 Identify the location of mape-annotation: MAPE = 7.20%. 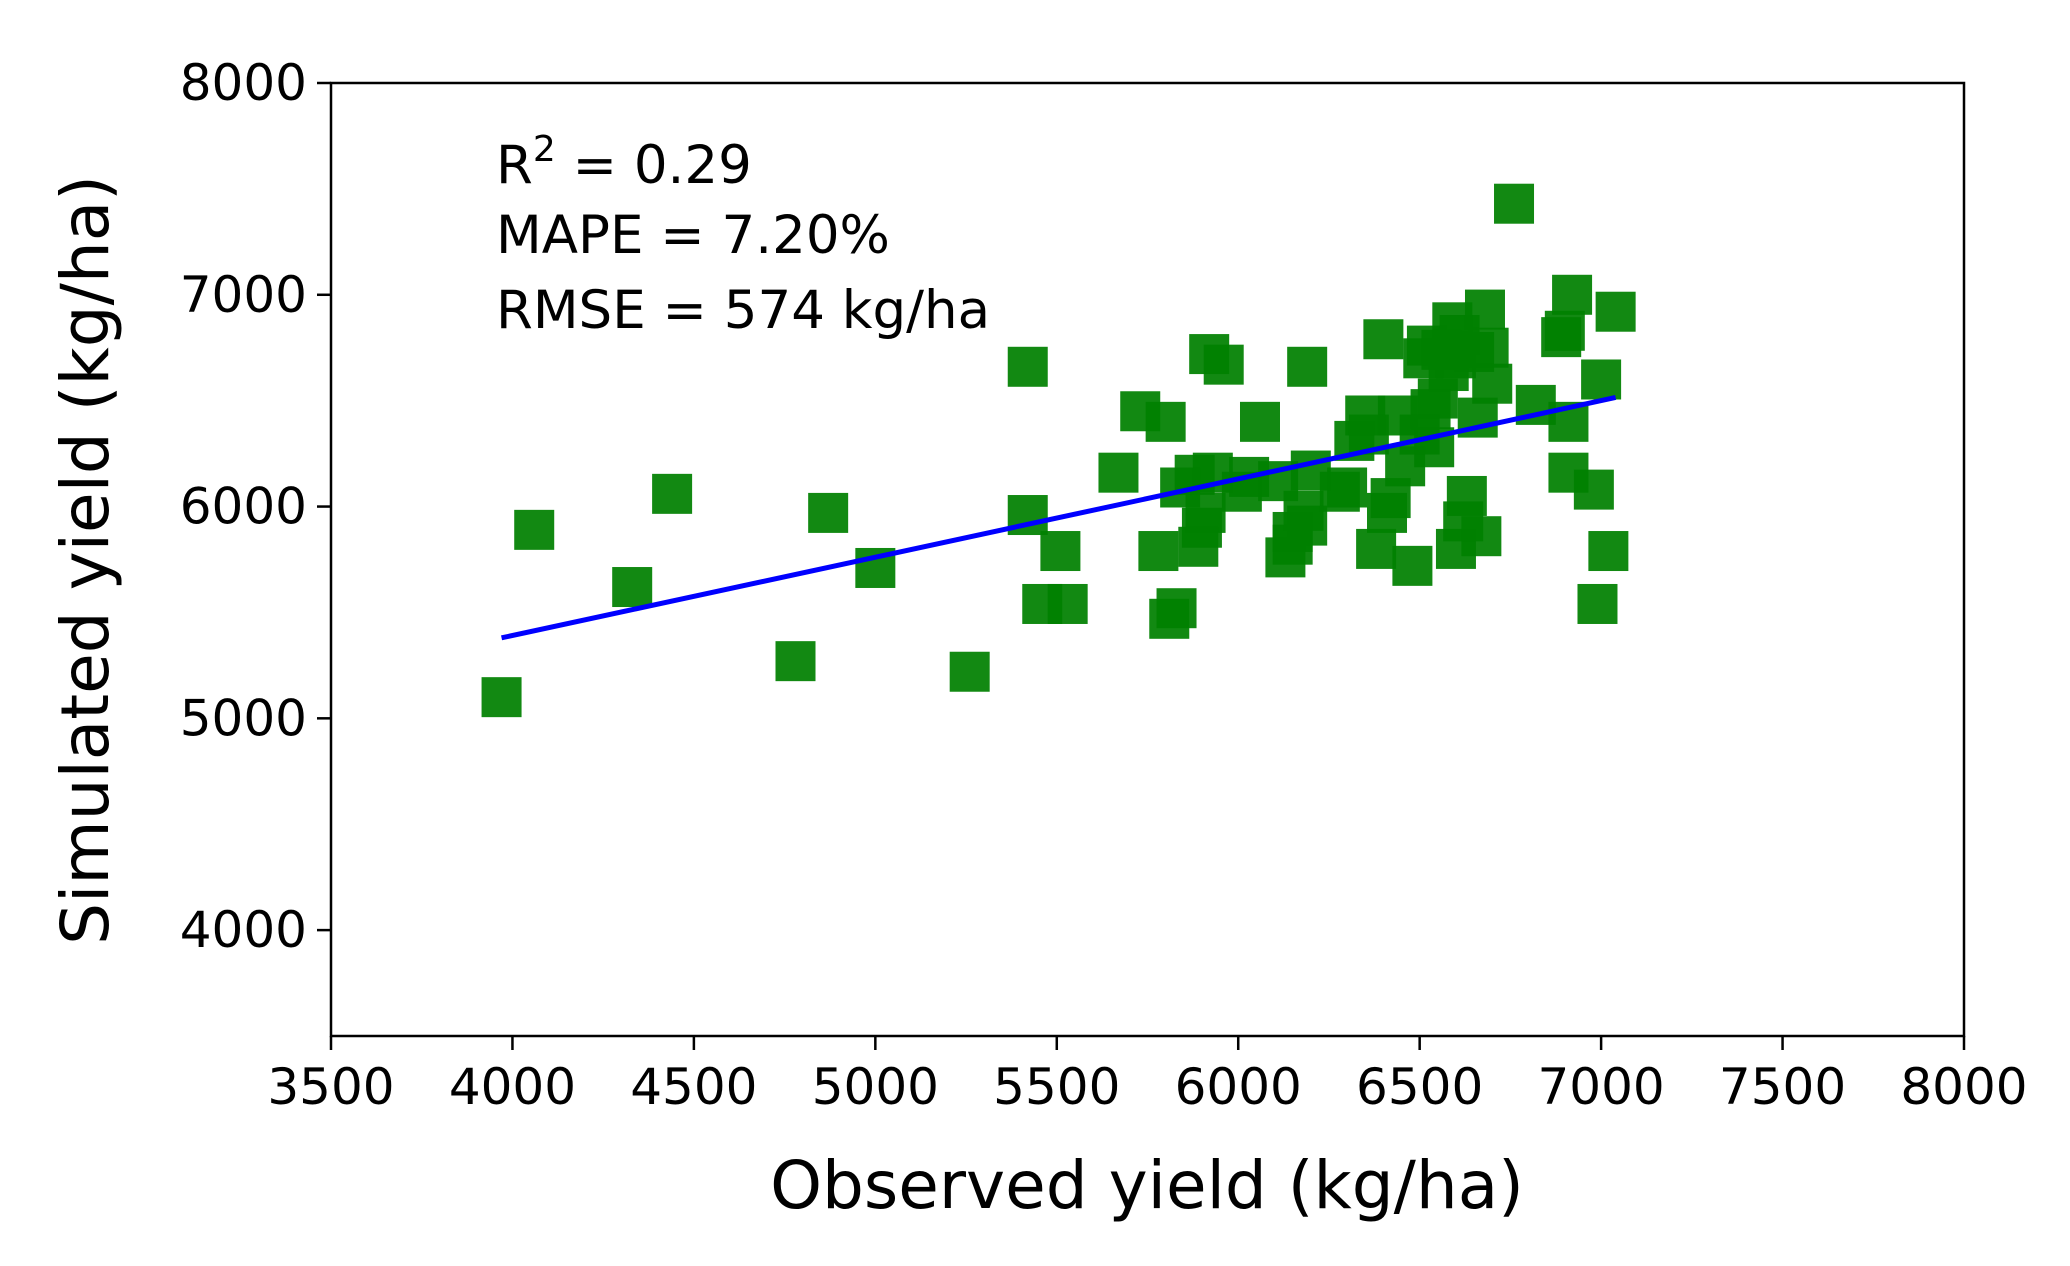
(693, 235).